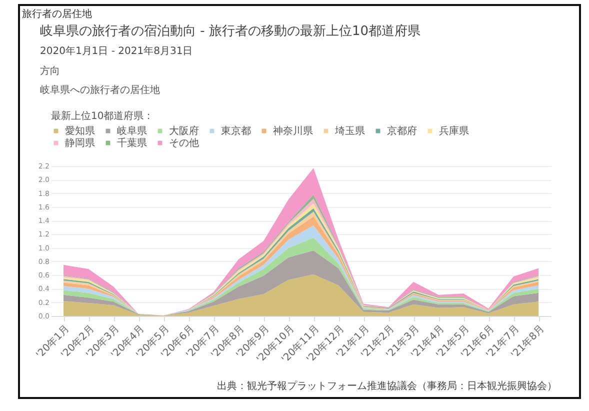  What do you see at coordinates (102, 116) in the screenshot?
I see `legend-title: 最新上位10都道府県：` at bounding box center [102, 116].